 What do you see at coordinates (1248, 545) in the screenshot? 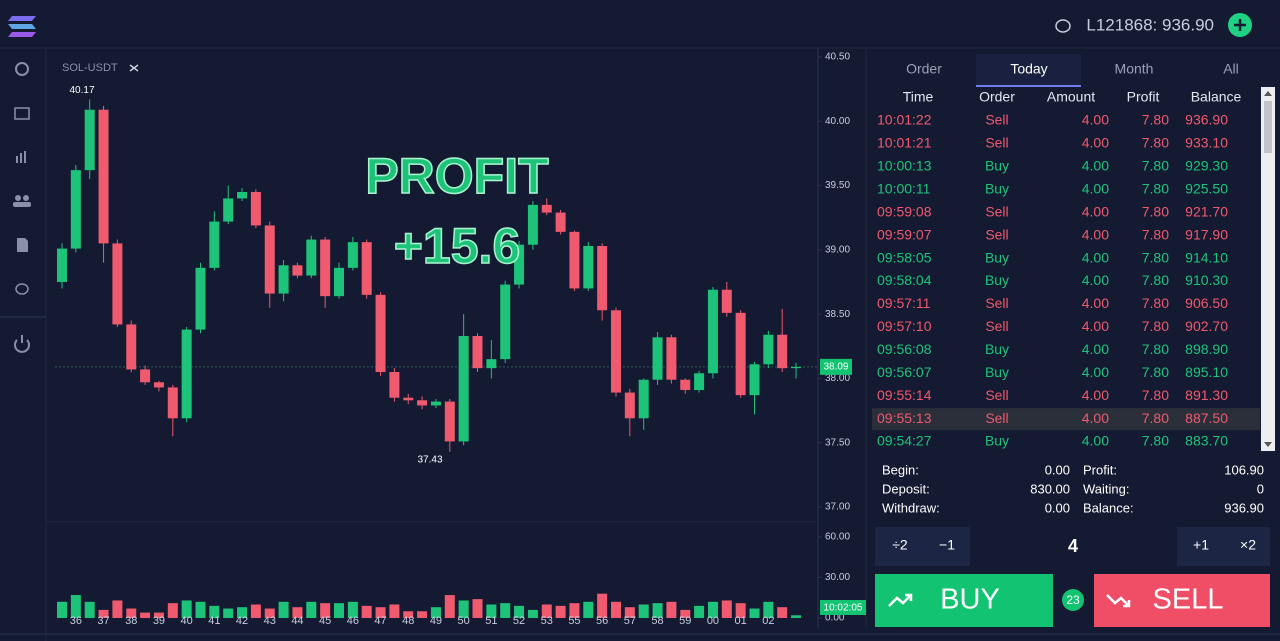
I see `double-button: ×2` at bounding box center [1248, 545].